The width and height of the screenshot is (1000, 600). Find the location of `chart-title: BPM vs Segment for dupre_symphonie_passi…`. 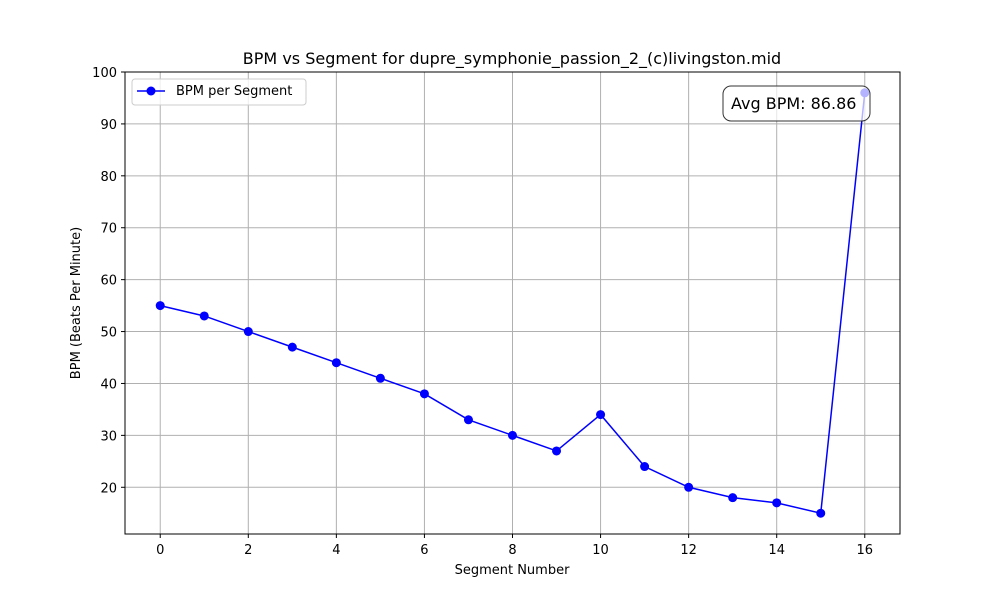

chart-title: BPM vs Segment for dupre_symphonie_passi… is located at coordinates (512, 59).